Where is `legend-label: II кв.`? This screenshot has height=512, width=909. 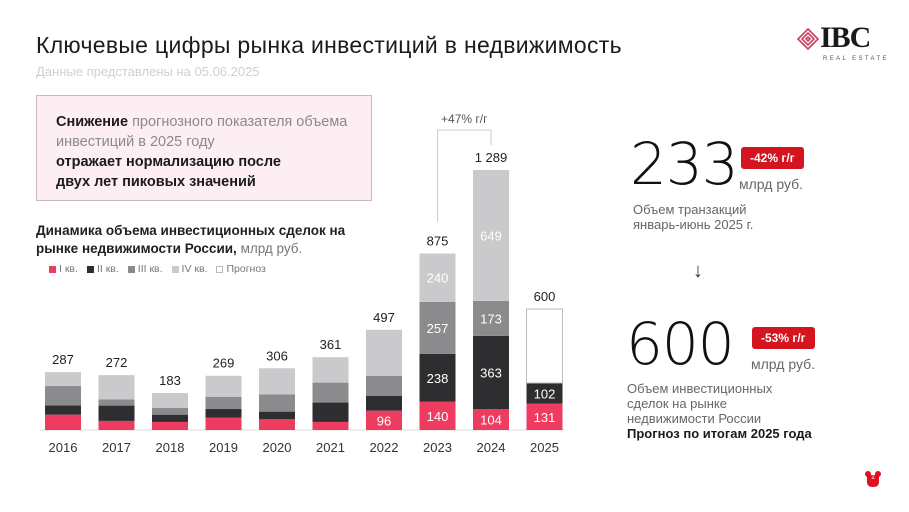 legend-label: II кв. is located at coordinates (107, 269).